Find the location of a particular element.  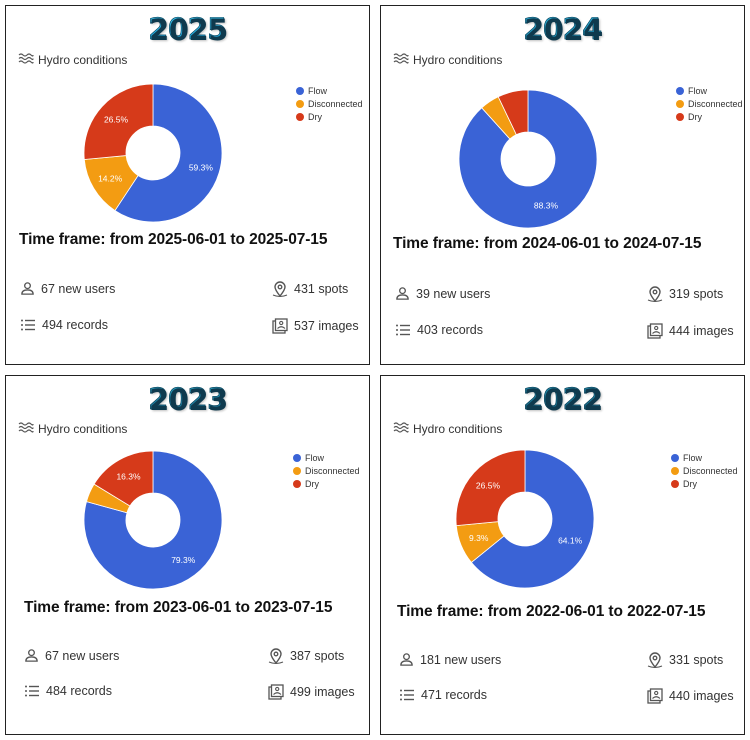

new-users-stat: 39 new users is located at coordinates (442, 293).